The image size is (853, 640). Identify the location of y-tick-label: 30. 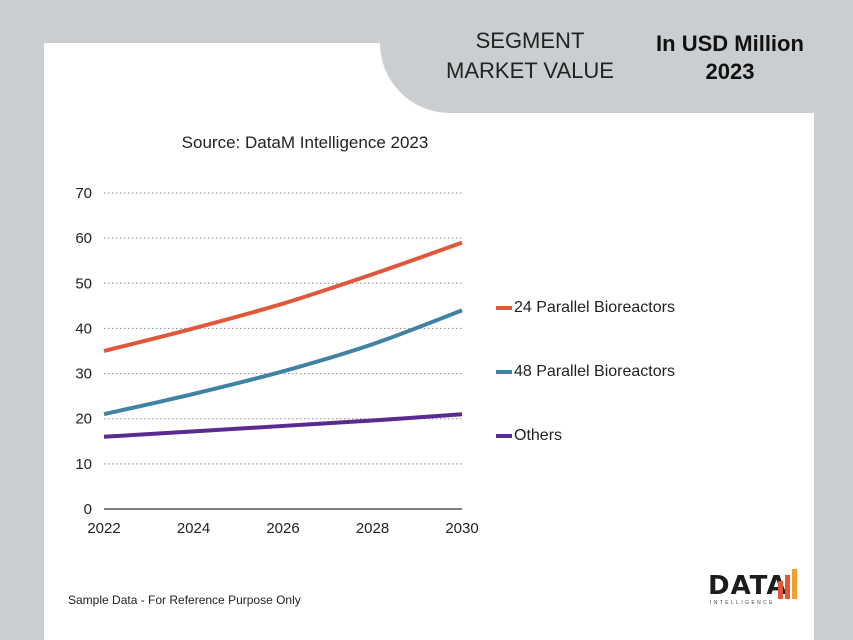
(83, 374).